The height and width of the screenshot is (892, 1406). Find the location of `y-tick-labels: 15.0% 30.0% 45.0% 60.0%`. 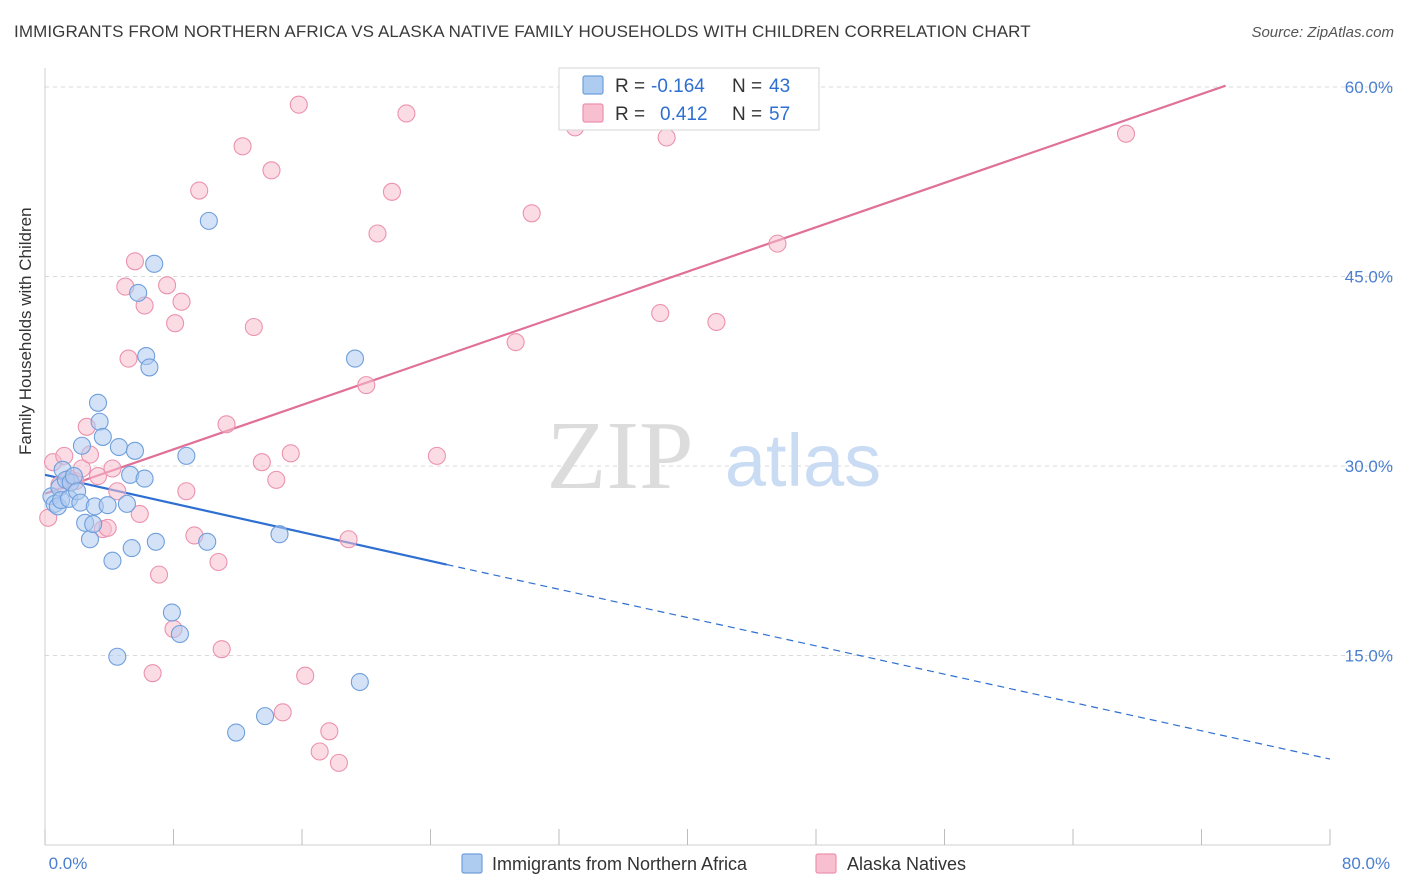

y-tick-labels: 15.0% 30.0% 45.0% 60.0% is located at coordinates (1369, 372).